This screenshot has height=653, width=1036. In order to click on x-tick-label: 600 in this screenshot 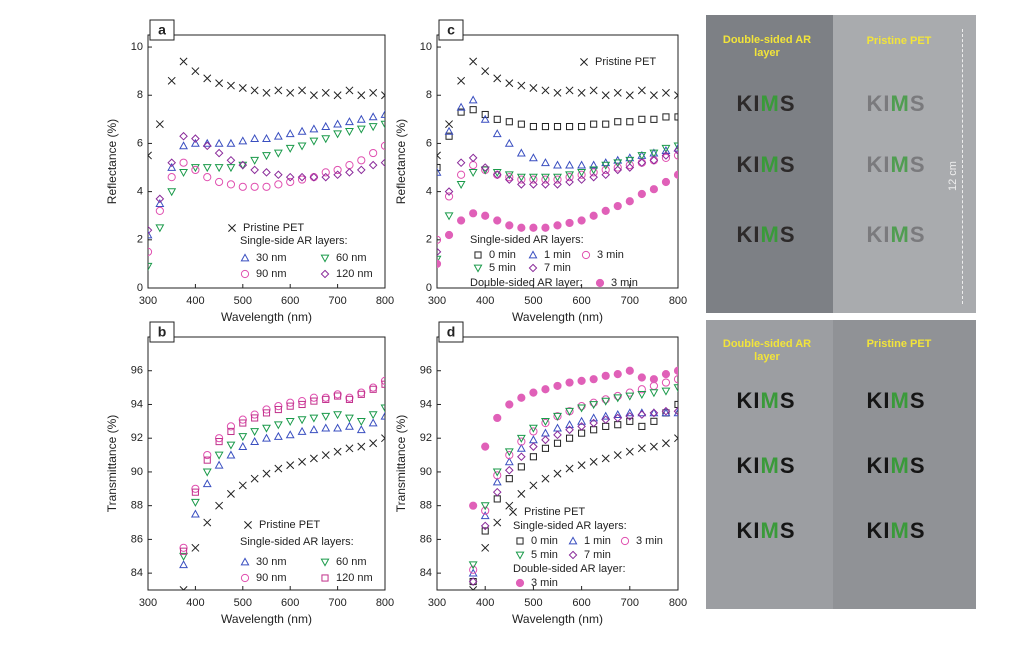, I will do `click(581, 301)`.